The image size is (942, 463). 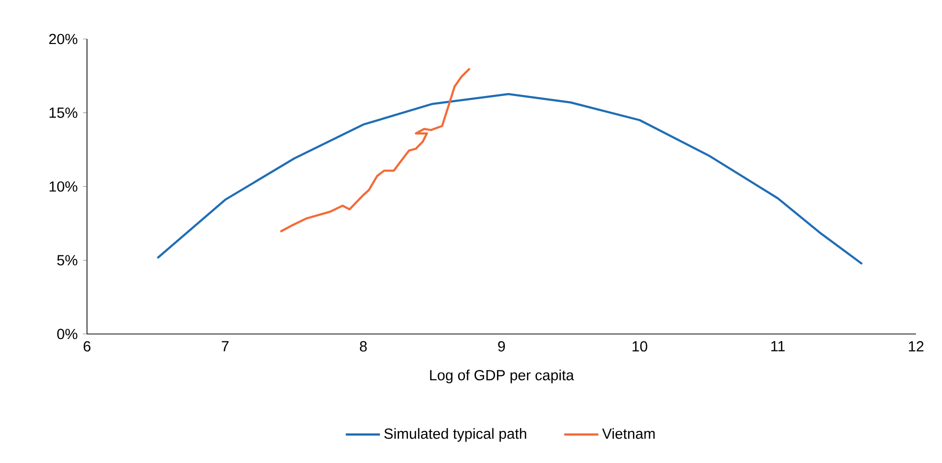 What do you see at coordinates (225, 346) in the screenshot?
I see `x-tick-label: 7` at bounding box center [225, 346].